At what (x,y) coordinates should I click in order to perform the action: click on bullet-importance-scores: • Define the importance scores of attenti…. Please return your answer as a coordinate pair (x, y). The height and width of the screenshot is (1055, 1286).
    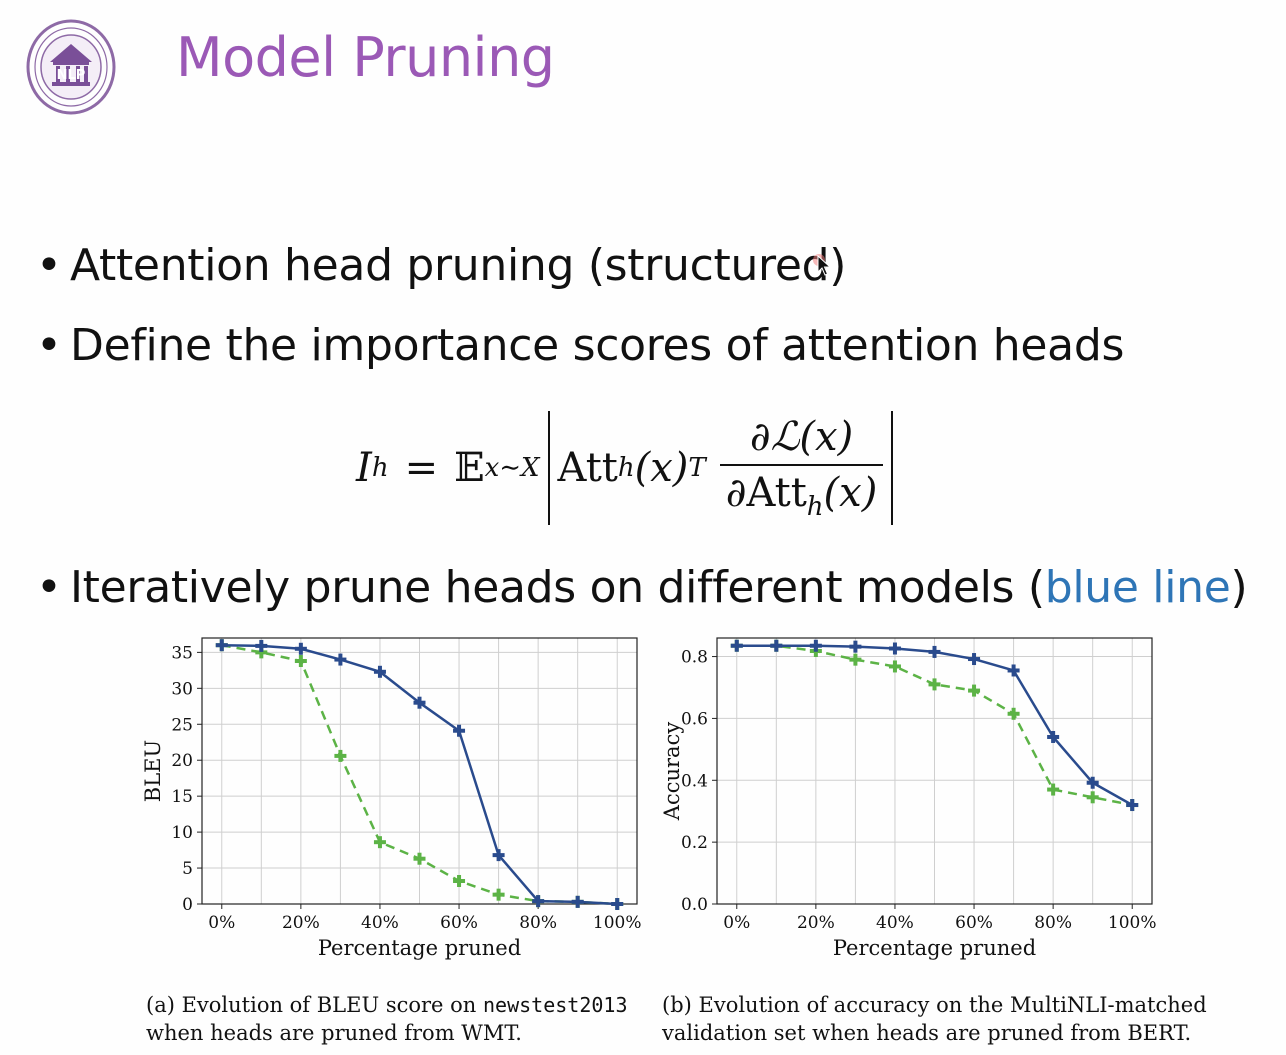
    Looking at the image, I should click on (580, 345).